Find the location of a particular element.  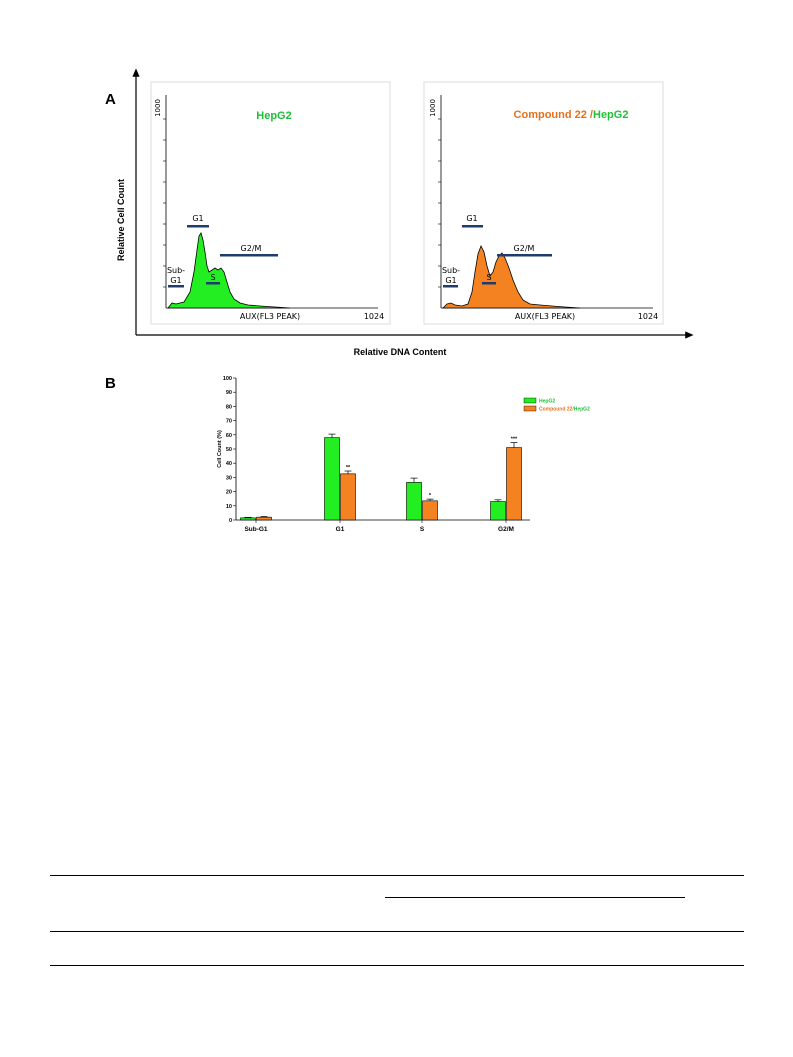

histogram-title-part-0: HepG2 is located at coordinates (273, 116).